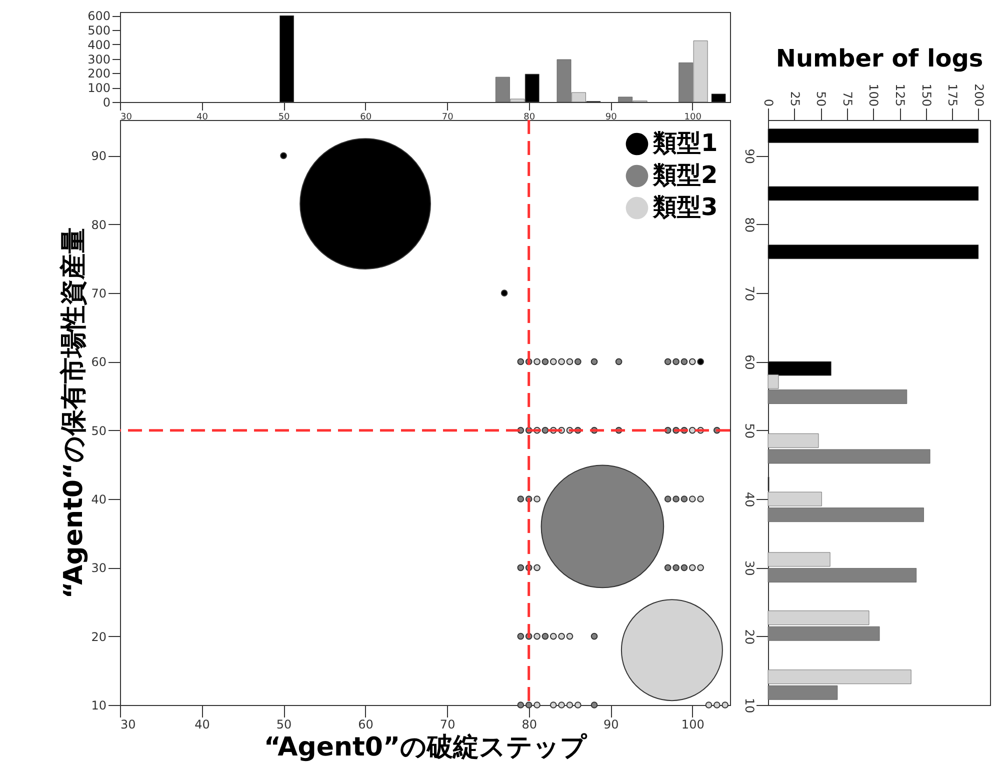 The image size is (1000, 768). Describe the element at coordinates (99, 16) in the screenshot. I see `y-tick-label: 600` at that location.